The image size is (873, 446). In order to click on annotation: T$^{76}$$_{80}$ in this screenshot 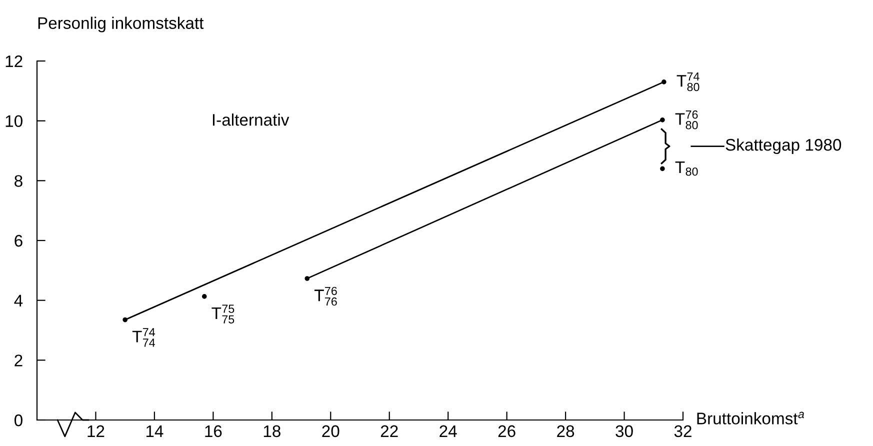, I will do `click(686, 120)`.